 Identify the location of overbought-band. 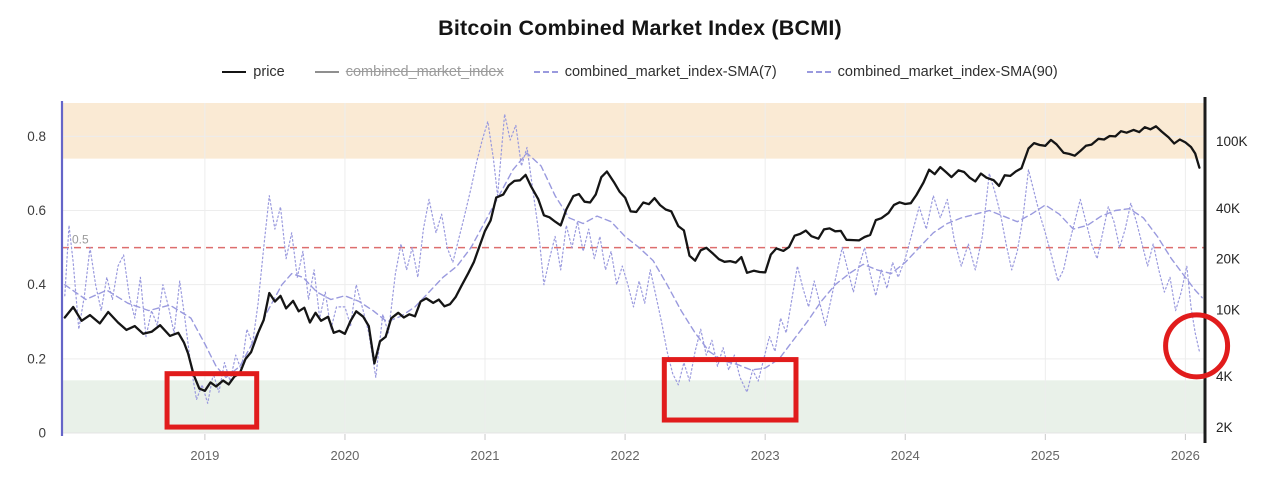
(633, 131).